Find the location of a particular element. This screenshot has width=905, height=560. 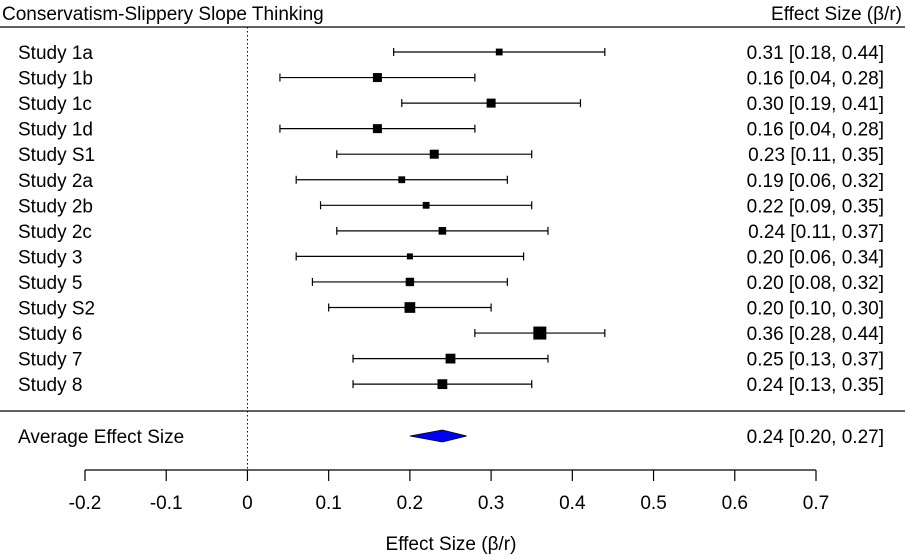

x-tick-label: 0 is located at coordinates (247, 503).